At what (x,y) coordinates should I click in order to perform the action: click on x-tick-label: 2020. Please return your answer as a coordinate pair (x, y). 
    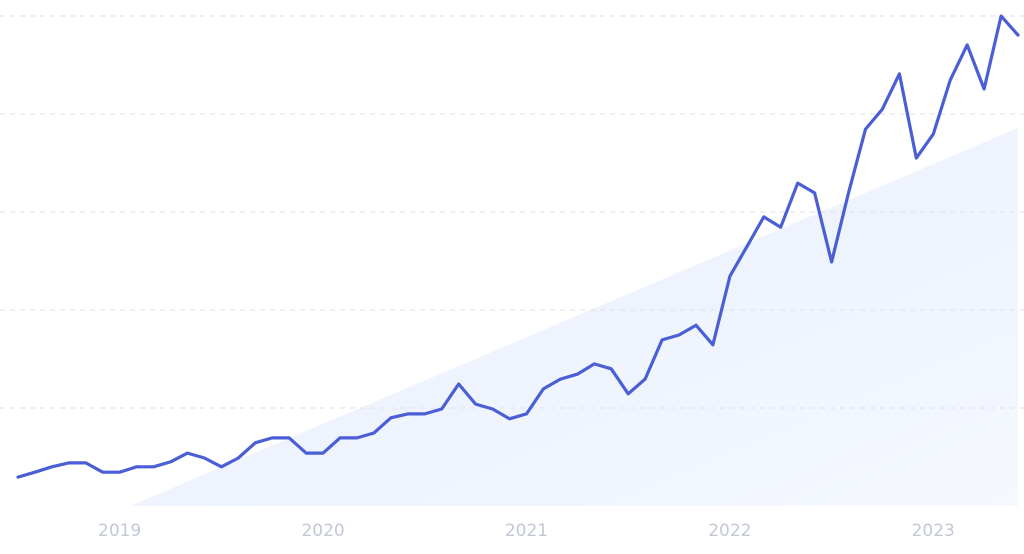
    Looking at the image, I should click on (322, 531).